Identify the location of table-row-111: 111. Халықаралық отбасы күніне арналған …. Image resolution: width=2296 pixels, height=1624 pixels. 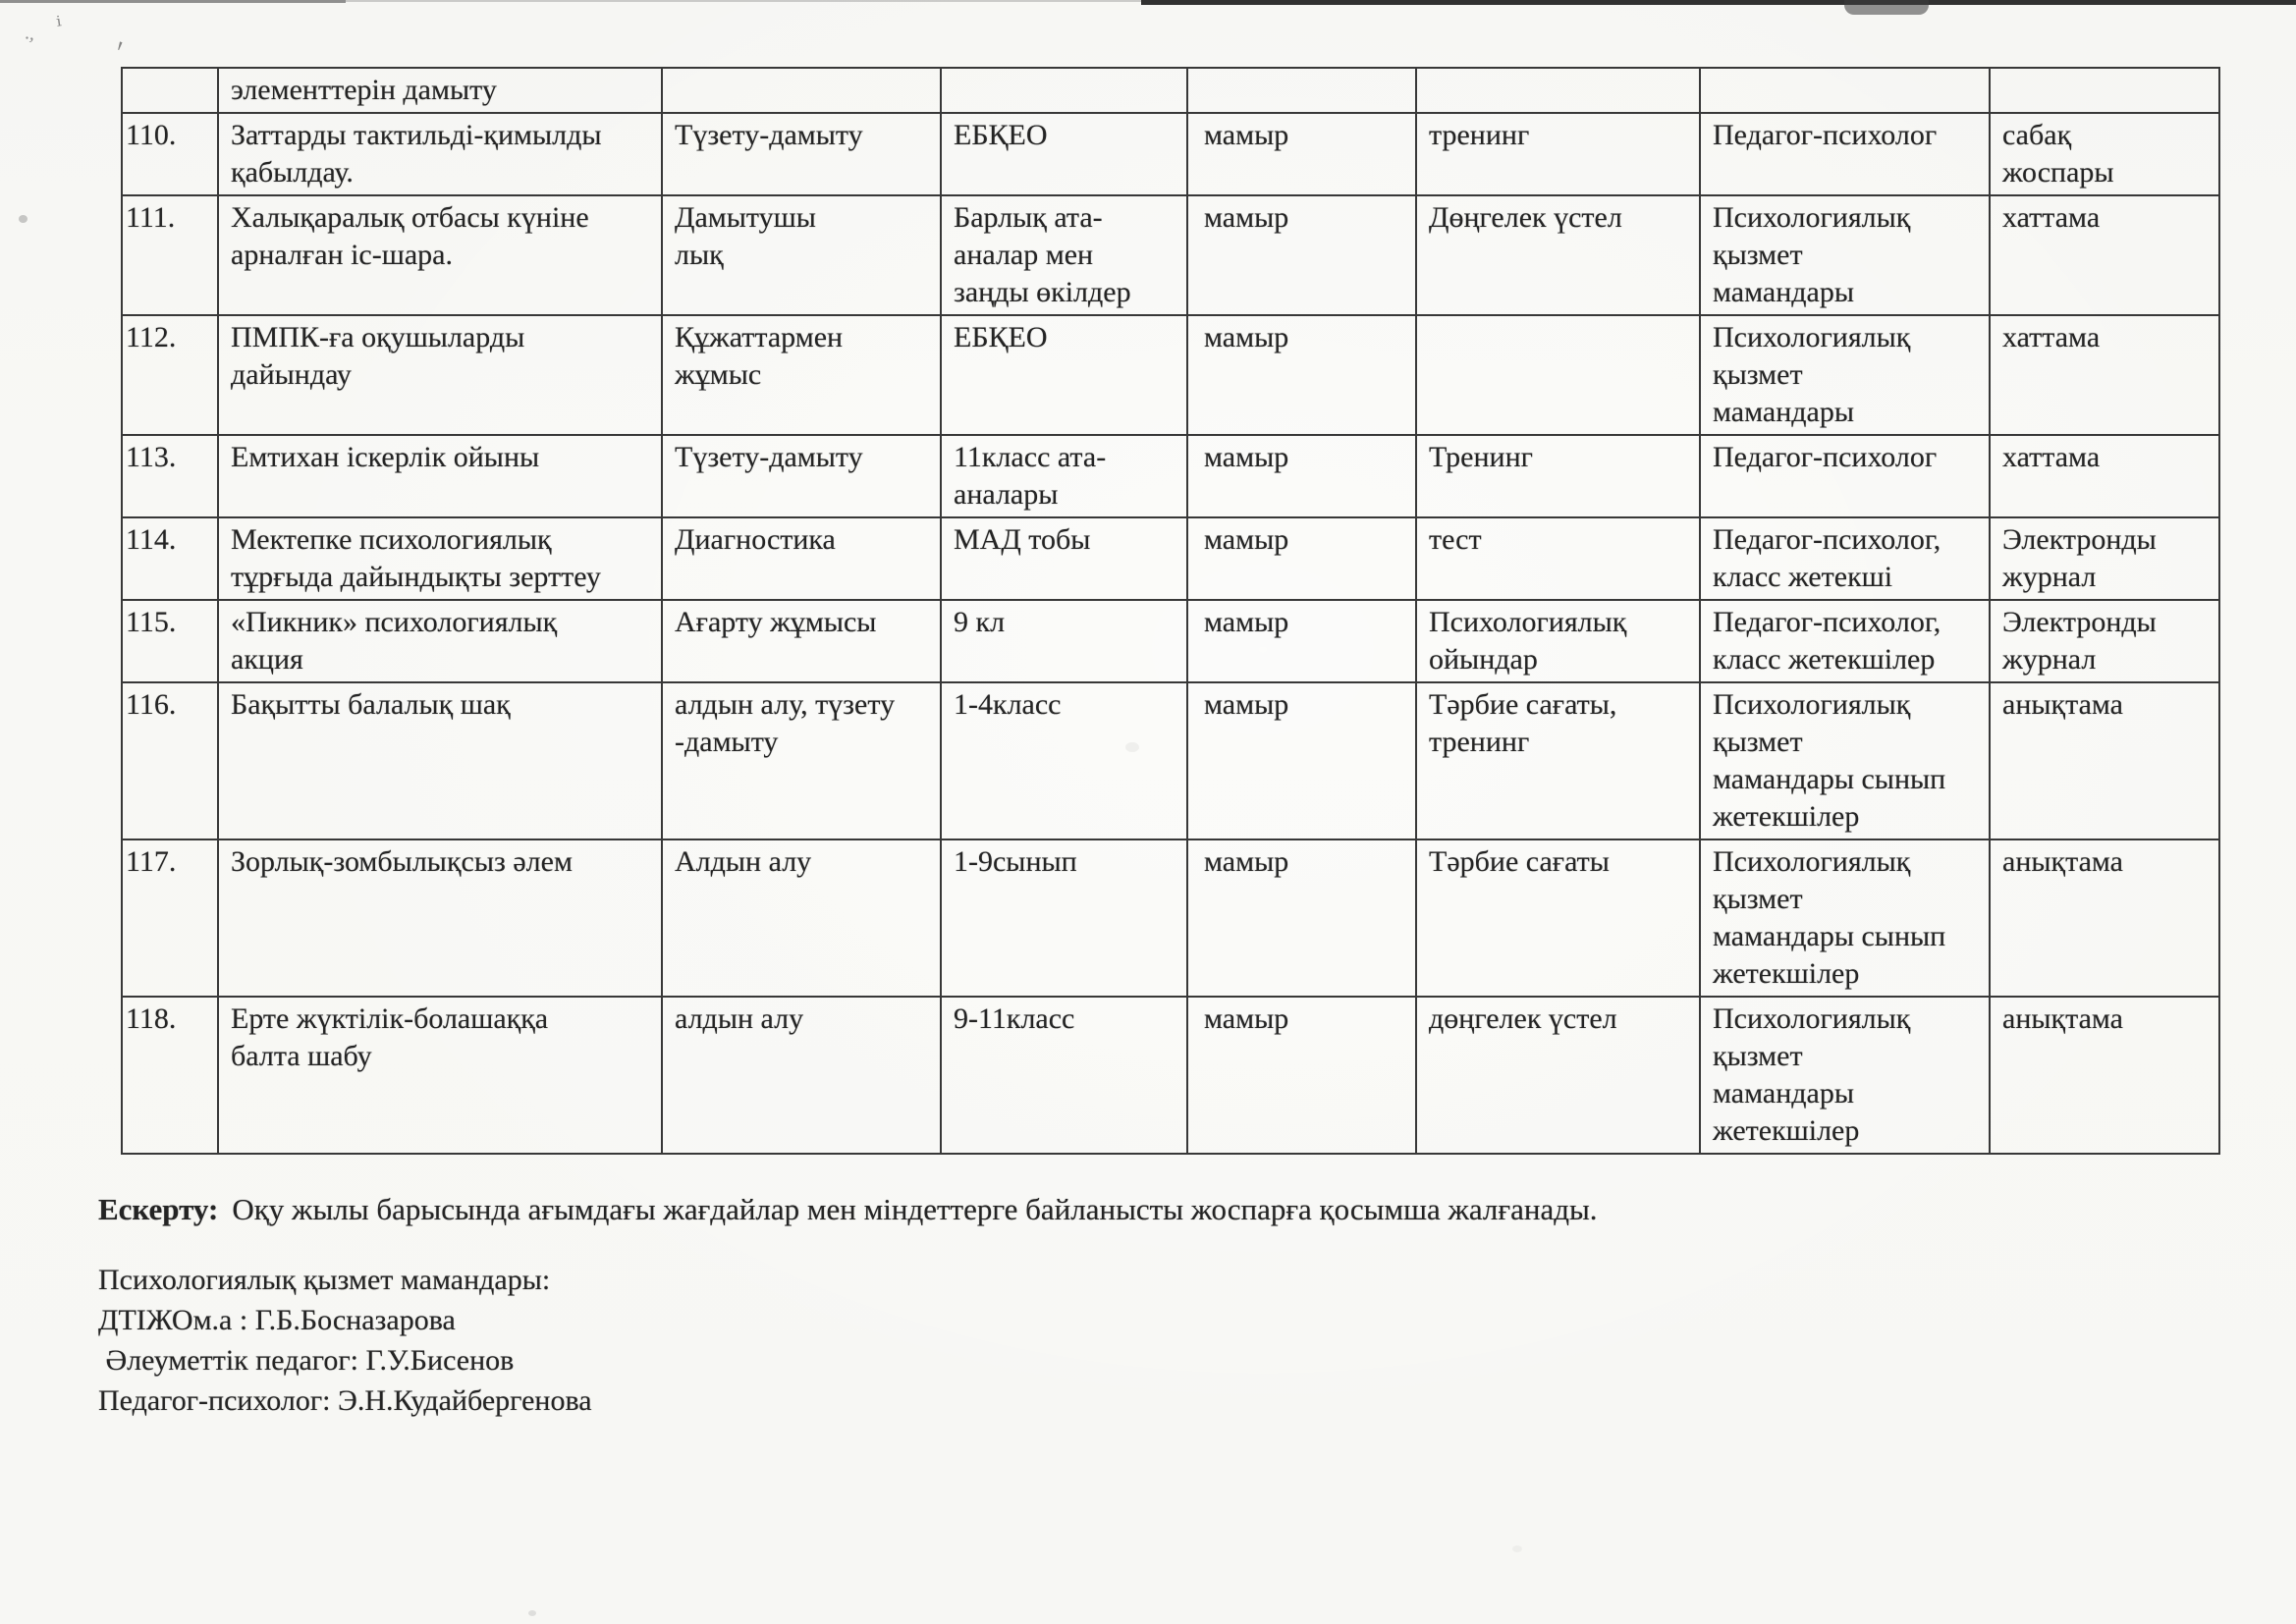
(1170, 255).